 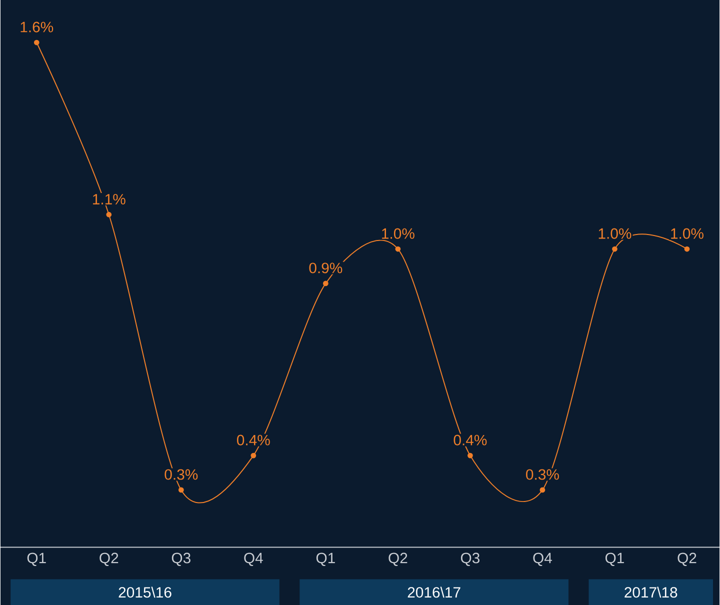 What do you see at coordinates (325, 268) in the screenshot?
I see `data-label: 0.9%` at bounding box center [325, 268].